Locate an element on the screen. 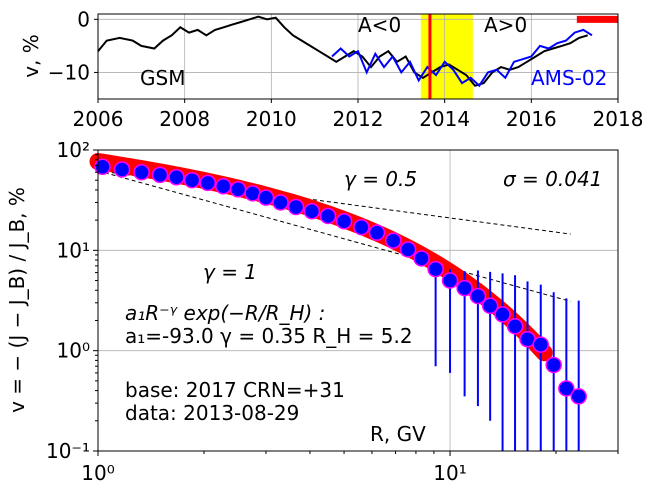 The image size is (650, 500). top-grid is located at coordinates (358, 56).